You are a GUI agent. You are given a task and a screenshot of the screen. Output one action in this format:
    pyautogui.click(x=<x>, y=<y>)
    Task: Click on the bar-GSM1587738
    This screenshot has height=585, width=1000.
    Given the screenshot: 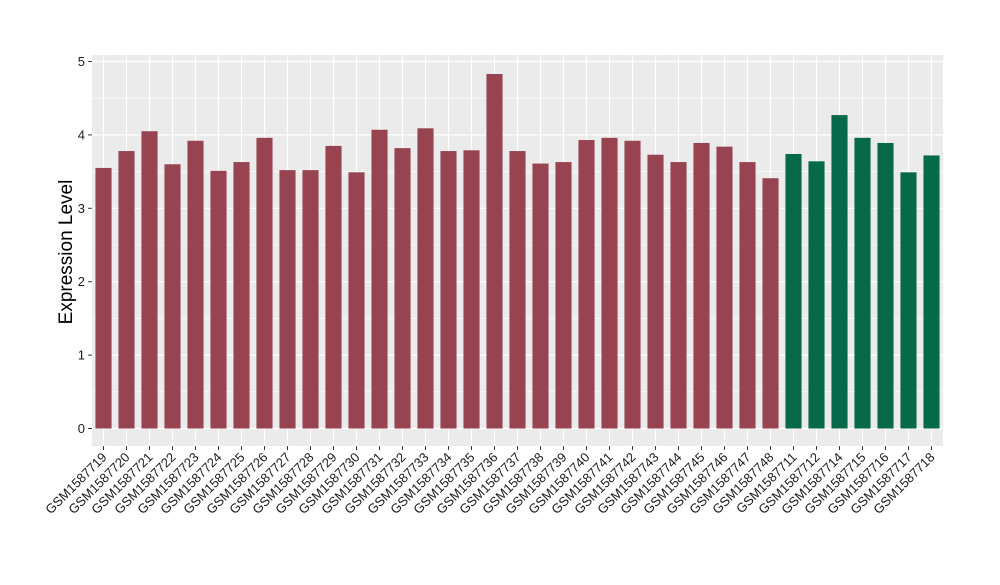 What is the action you would take?
    pyautogui.click(x=540, y=296)
    